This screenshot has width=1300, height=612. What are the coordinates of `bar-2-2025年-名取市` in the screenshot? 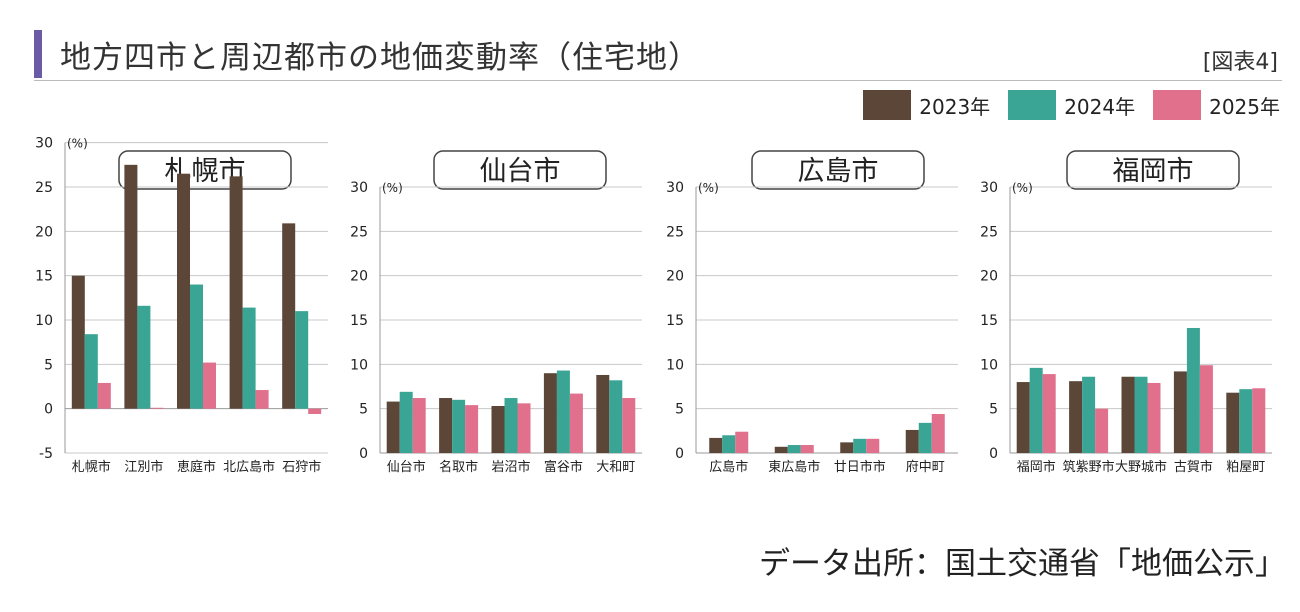 It's located at (472, 429).